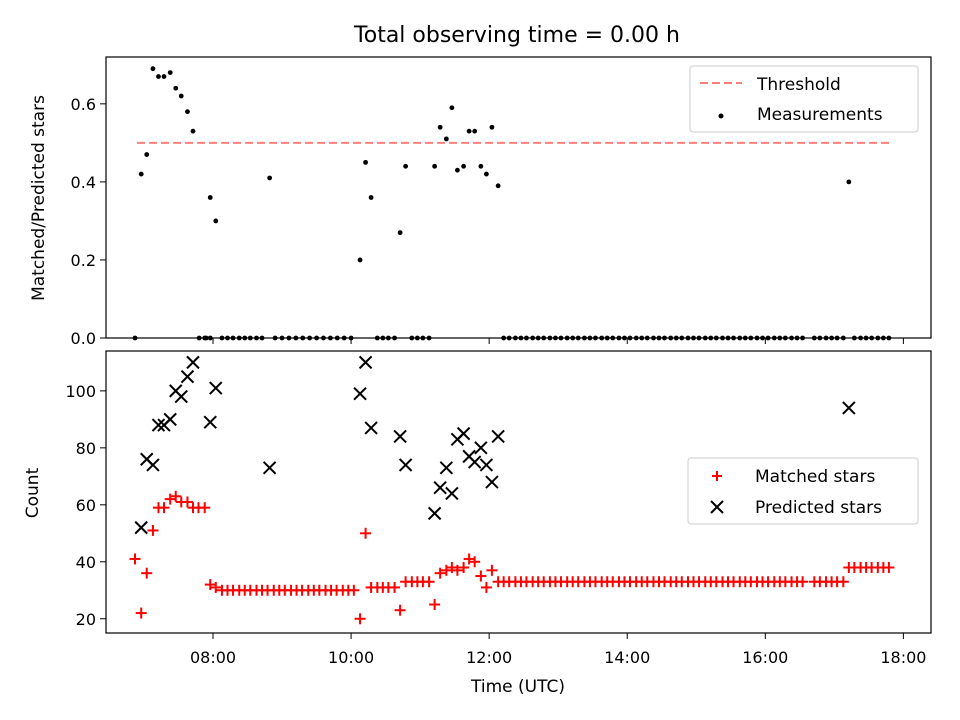 This screenshot has height=720, width=960. Describe the element at coordinates (803, 491) in the screenshot. I see `count-legend-box` at that location.